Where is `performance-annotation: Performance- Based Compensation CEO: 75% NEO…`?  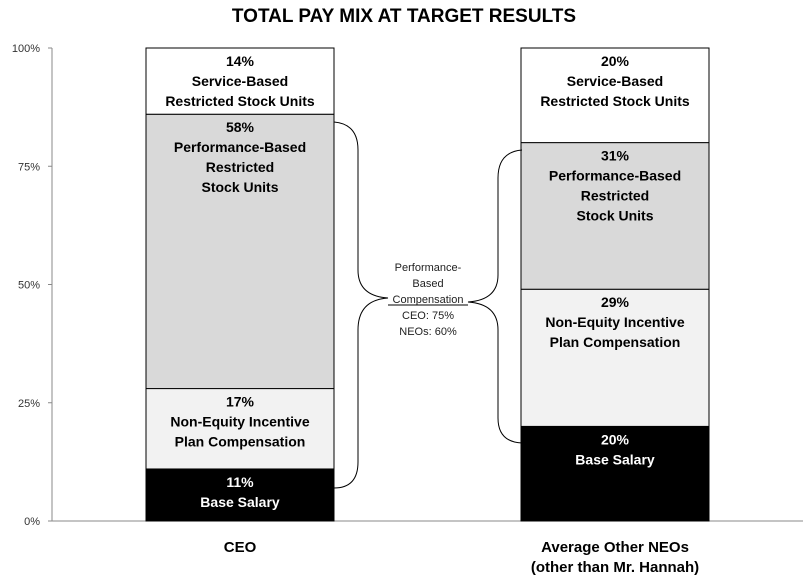 performance-annotation: Performance- Based Compensation CEO: 75% NEO… is located at coordinates (428, 300).